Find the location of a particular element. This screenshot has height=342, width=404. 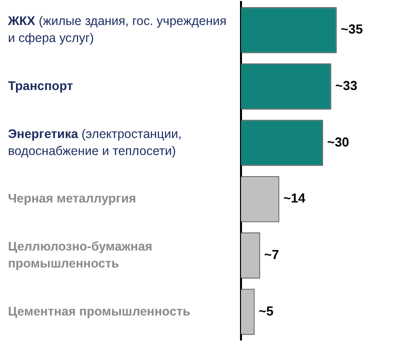

data-label: ~5 is located at coordinates (266, 310).